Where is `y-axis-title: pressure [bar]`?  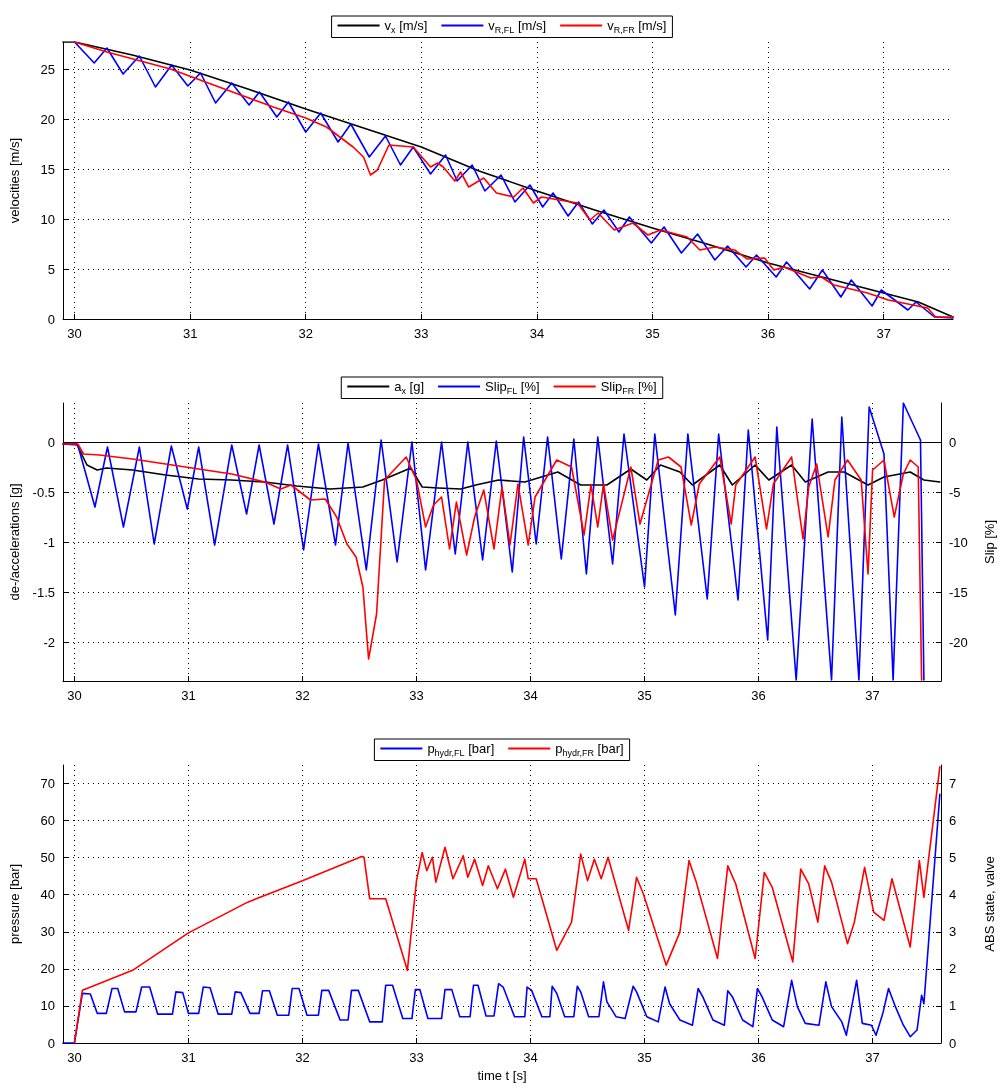
y-axis-title: pressure [bar] is located at coordinates (14, 904).